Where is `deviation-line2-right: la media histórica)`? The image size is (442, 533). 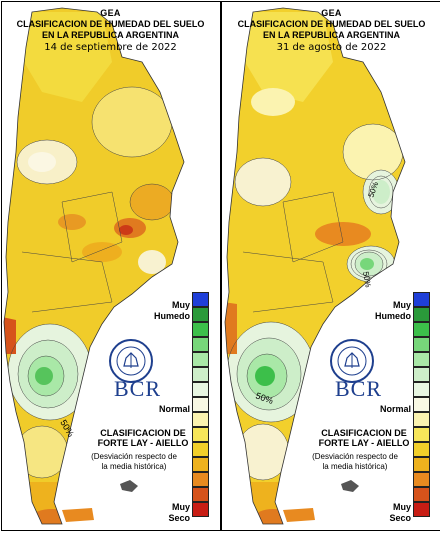 deviation-line2-right: la media histórica) is located at coordinates (355, 466).